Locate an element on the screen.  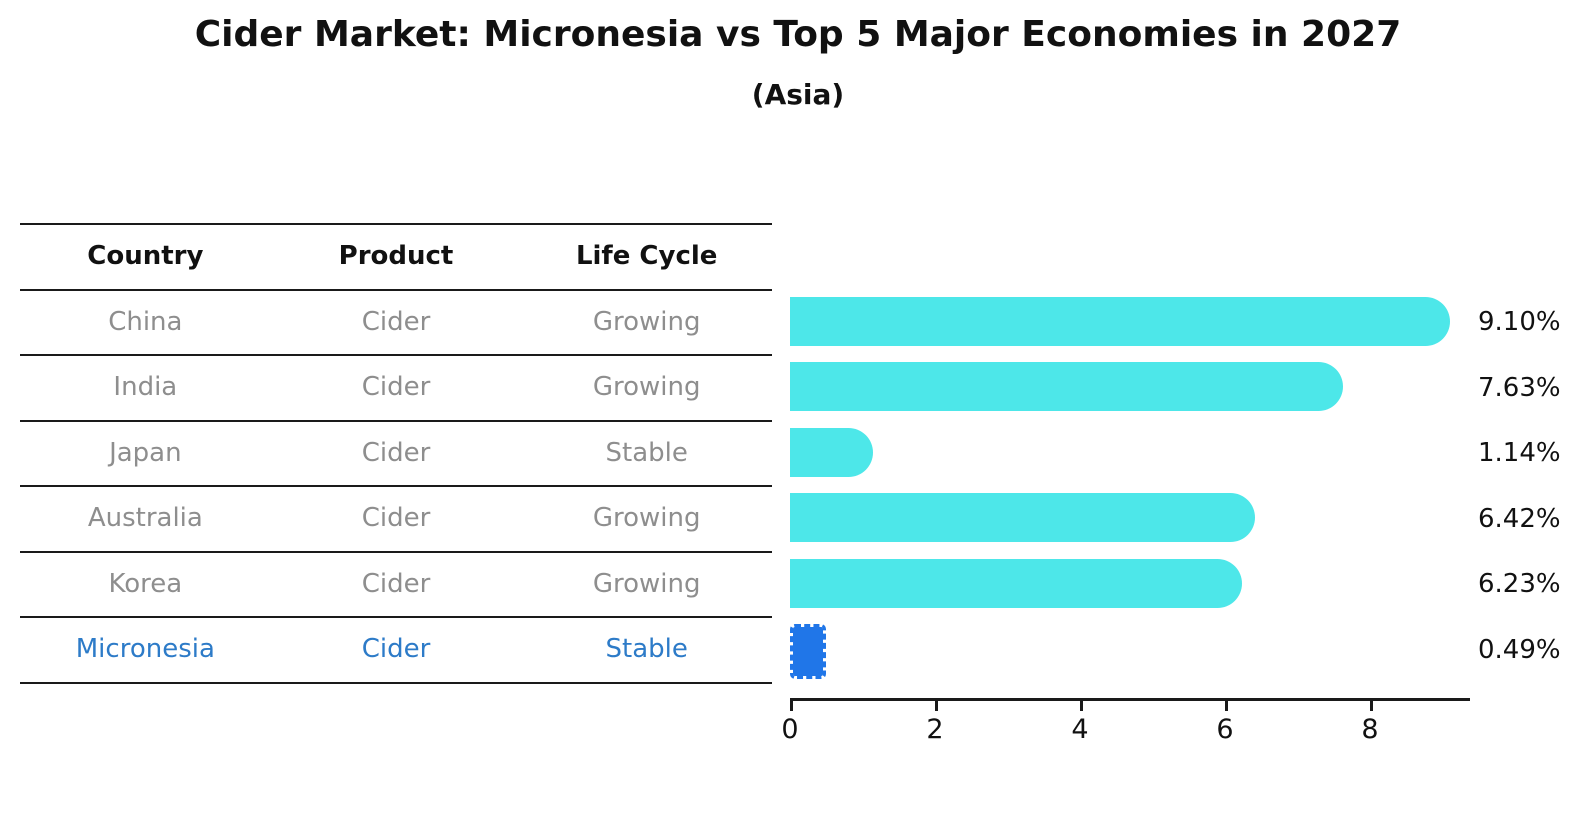
x-tick-label: 4 is located at coordinates (1080, 729).